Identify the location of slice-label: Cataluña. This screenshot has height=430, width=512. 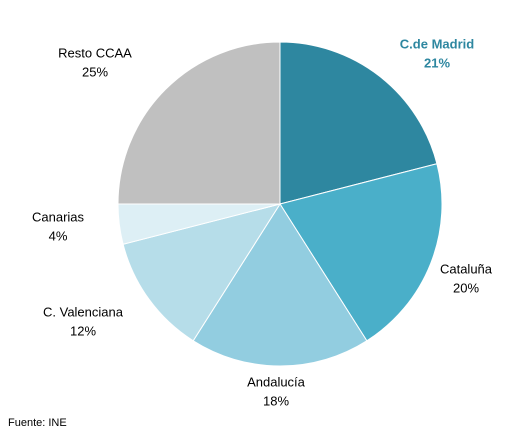
(466, 268).